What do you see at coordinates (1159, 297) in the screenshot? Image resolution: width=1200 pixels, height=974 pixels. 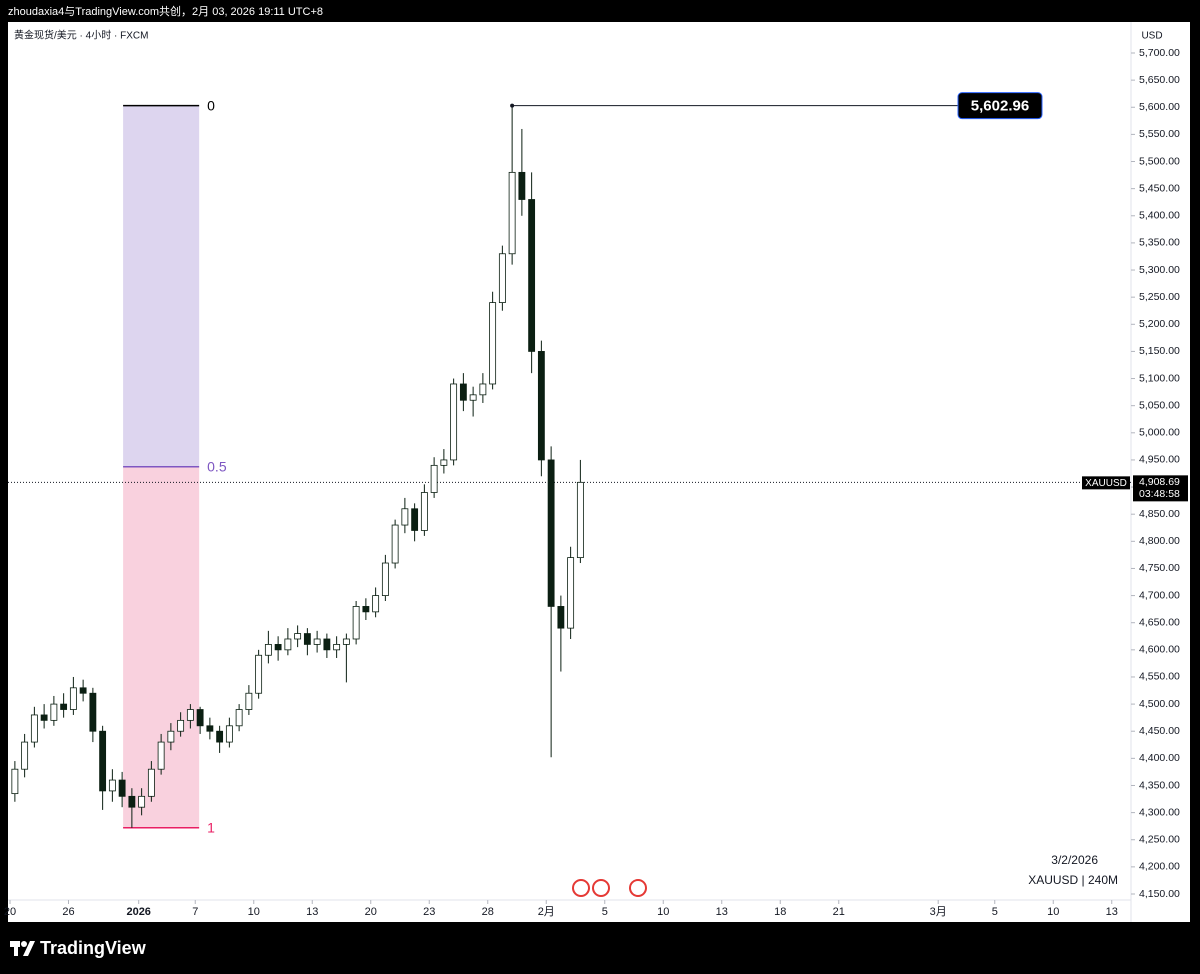 I see `y-tick-label: 5,250.00` at bounding box center [1159, 297].